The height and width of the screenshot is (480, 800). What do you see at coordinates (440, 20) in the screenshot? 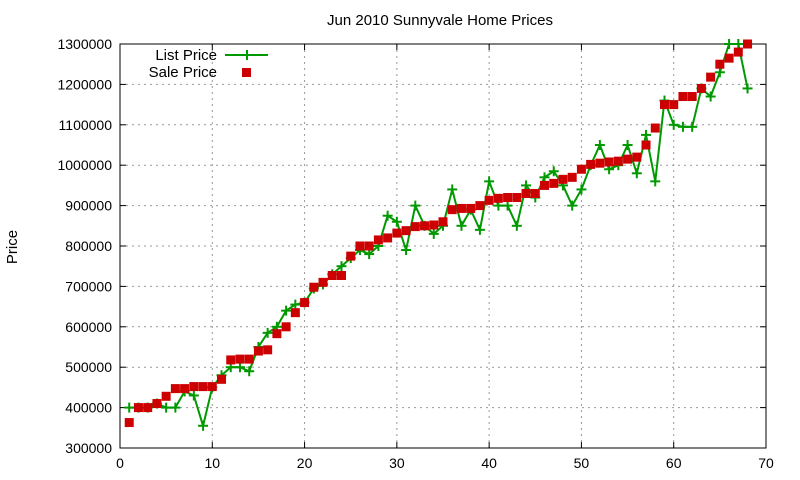
I see `chart-title: Jun 2010 Sunnyvale Home Prices` at bounding box center [440, 20].